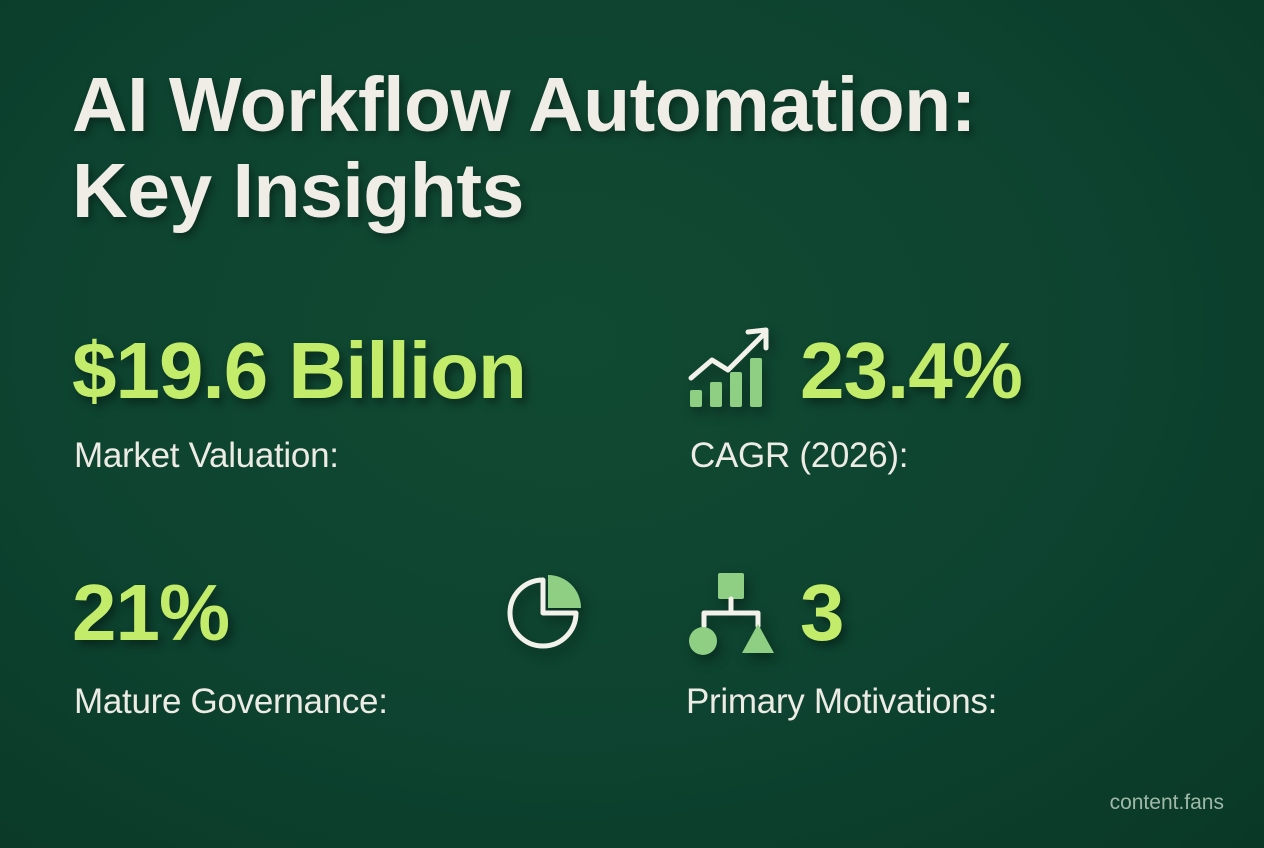 The height and width of the screenshot is (848, 1264). I want to click on watermark: content.fans, so click(1166, 802).